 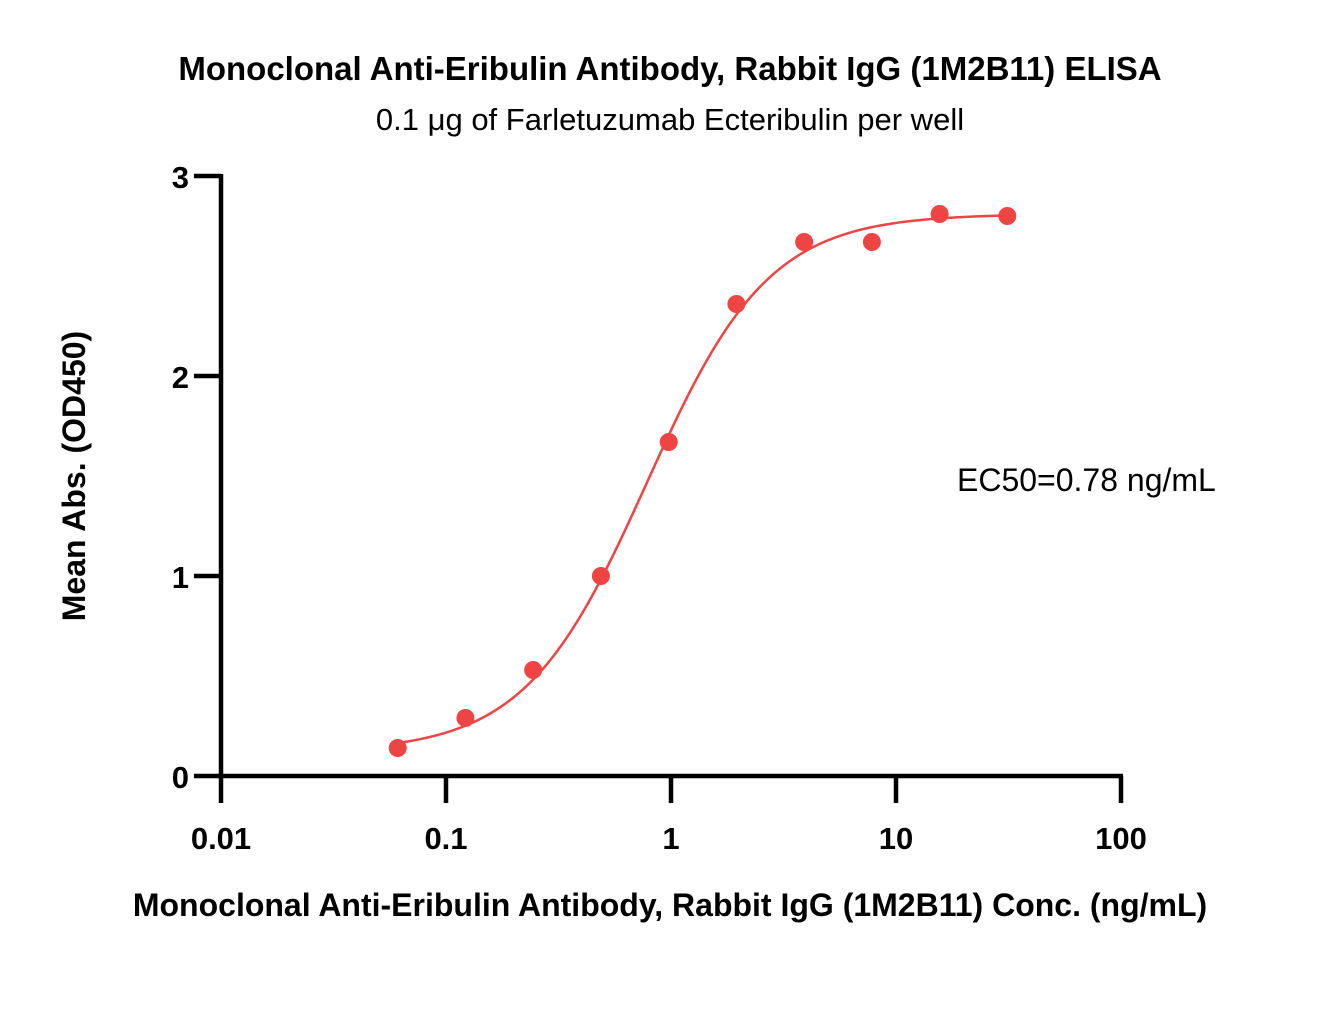 What do you see at coordinates (180, 377) in the screenshot?
I see `y-tick-label: 2` at bounding box center [180, 377].